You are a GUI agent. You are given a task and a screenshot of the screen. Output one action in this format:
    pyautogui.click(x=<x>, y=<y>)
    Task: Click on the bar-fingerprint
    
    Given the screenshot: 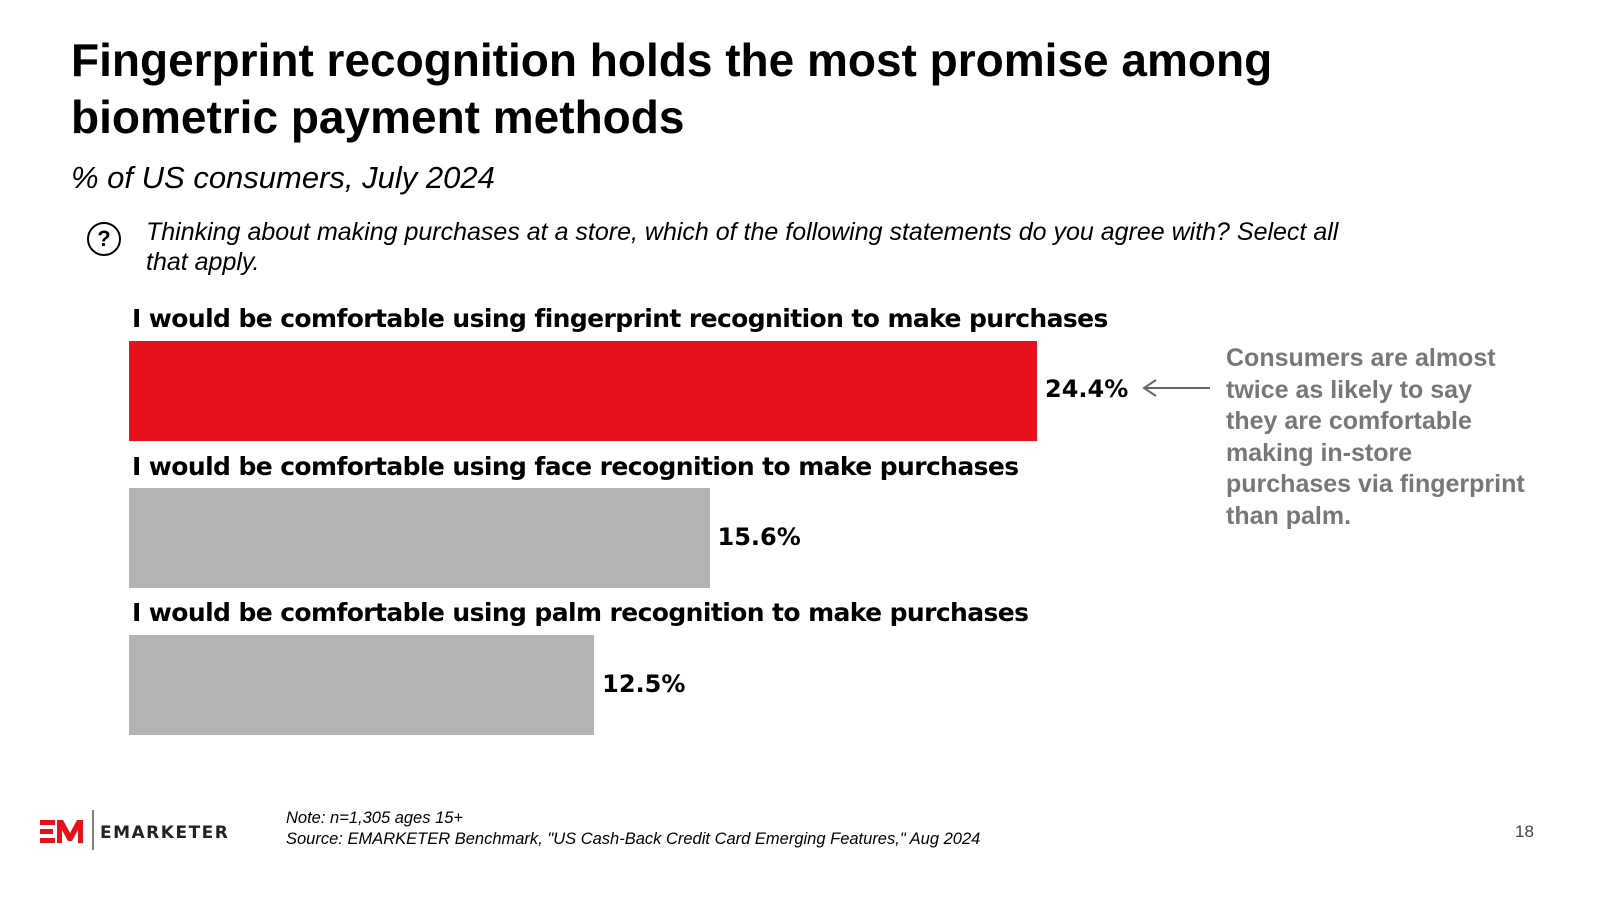 What is the action you would take?
    pyautogui.click(x=583, y=391)
    